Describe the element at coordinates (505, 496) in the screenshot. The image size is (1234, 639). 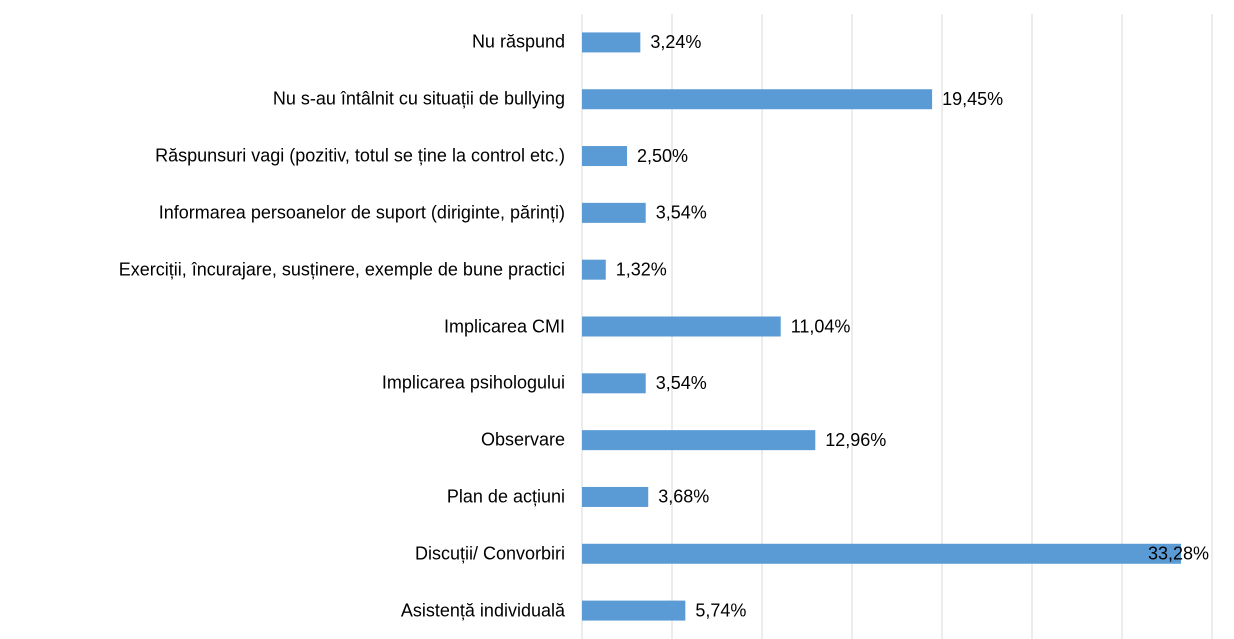
I see `category-label: Plan de acțiuni` at that location.